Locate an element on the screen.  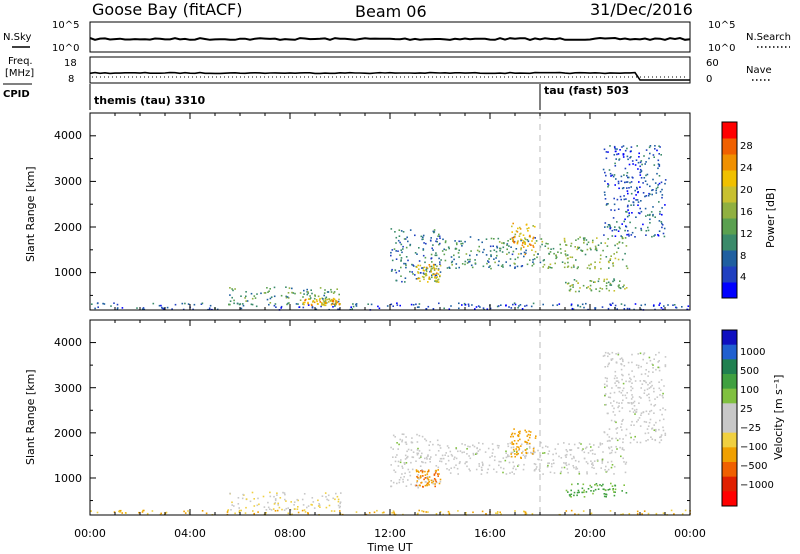
power-cbar-tick-20: 20 is located at coordinates (746, 190).